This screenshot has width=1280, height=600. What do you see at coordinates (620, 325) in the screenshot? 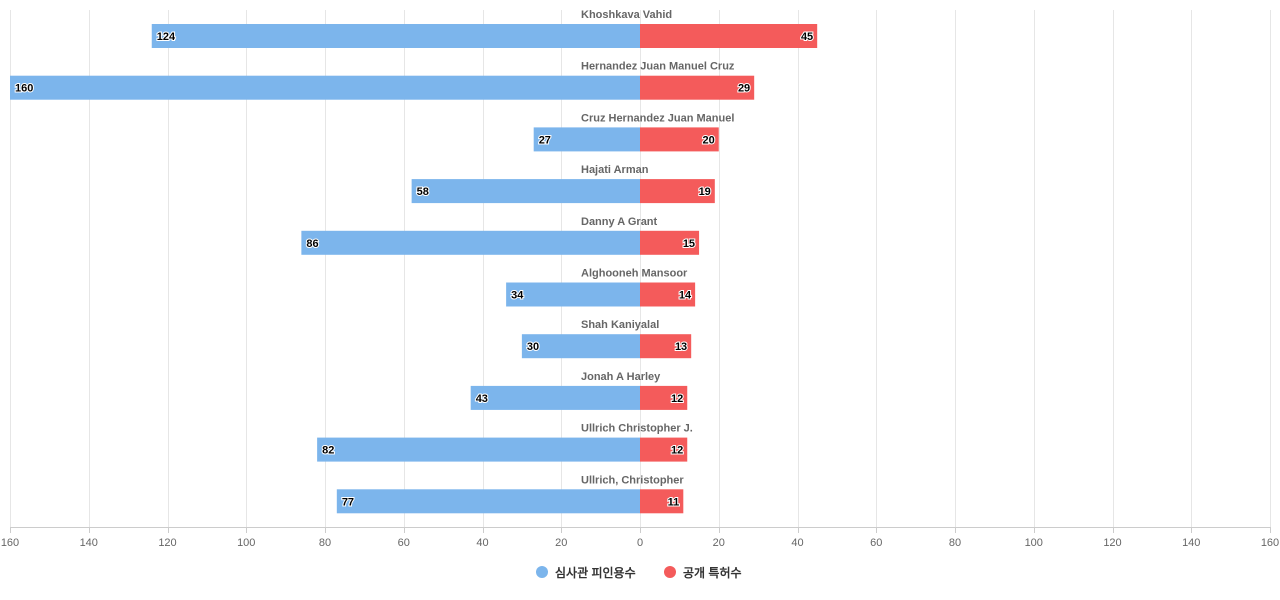
I see `category-label: Shah Kaniyalal` at bounding box center [620, 325].